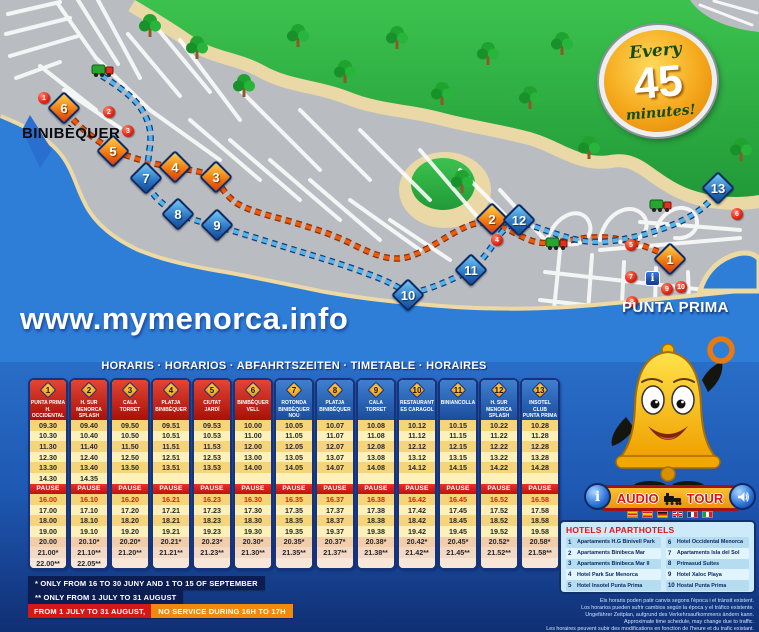  I want to click on time-cell: 13.50, so click(130, 467).